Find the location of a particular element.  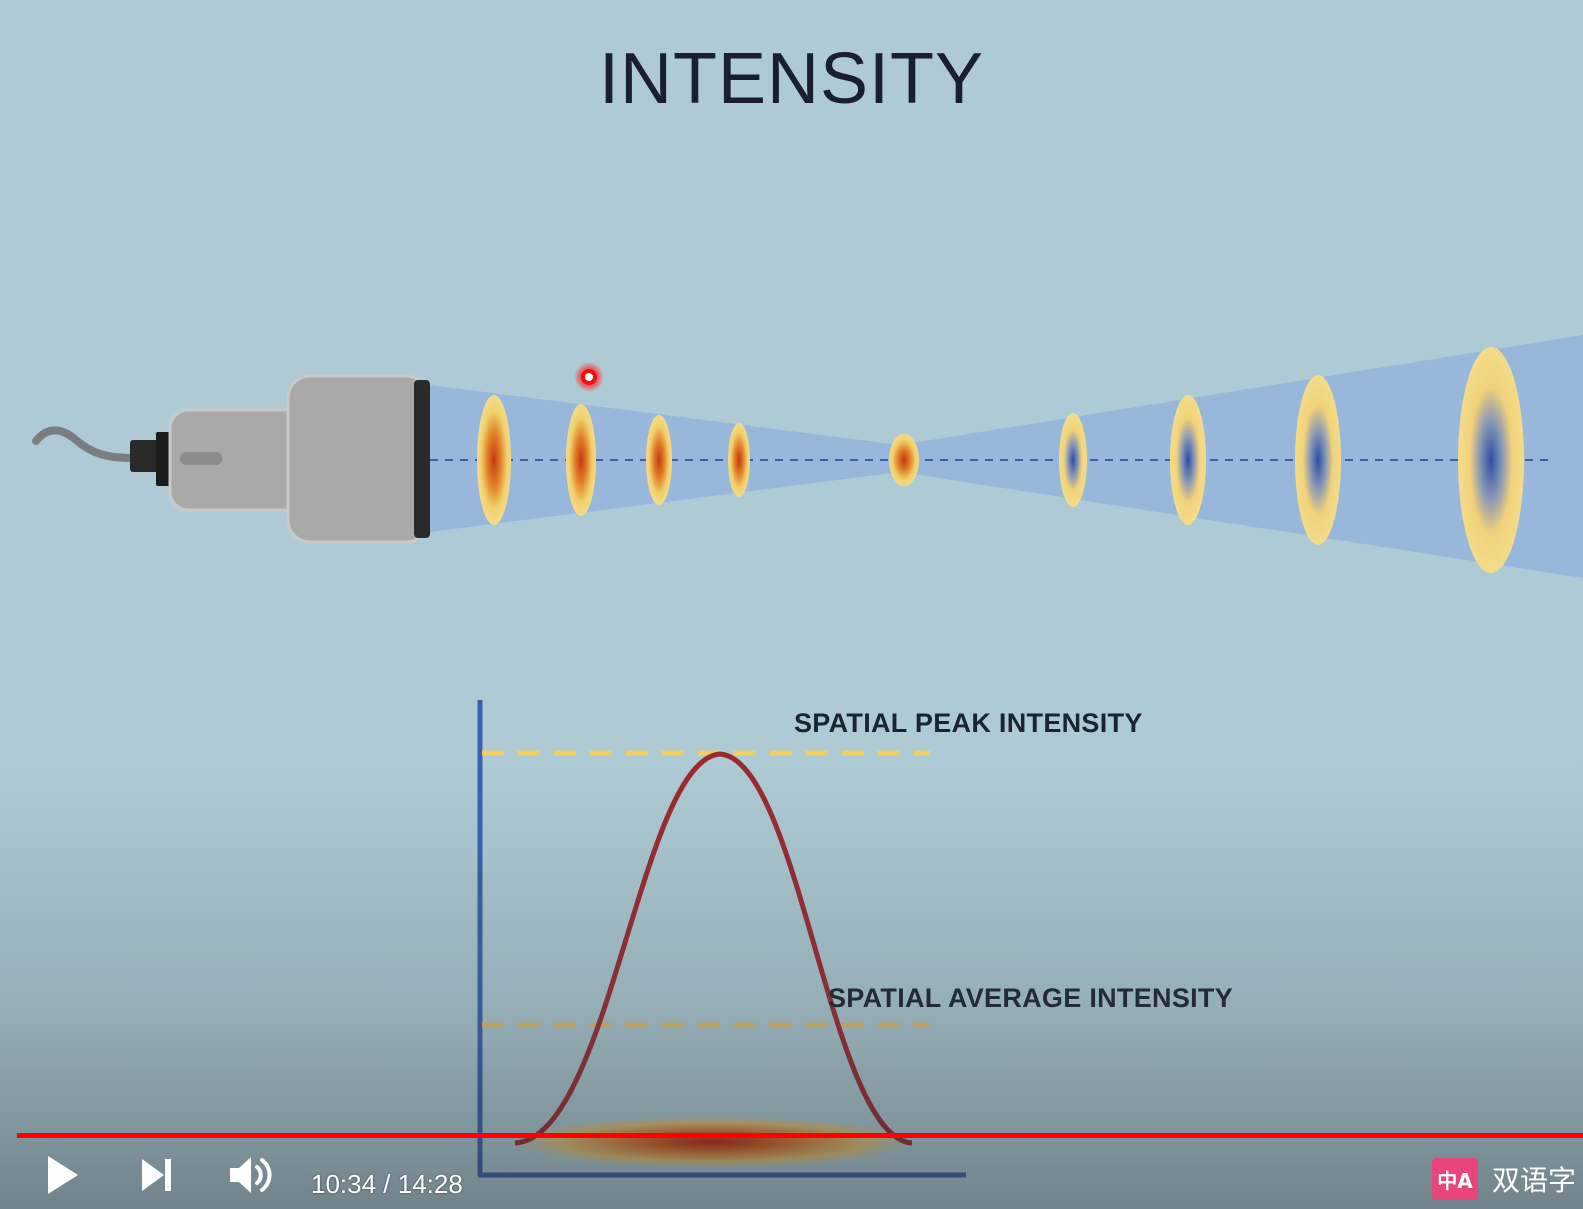

cursor-dot-icon is located at coordinates (589, 377).